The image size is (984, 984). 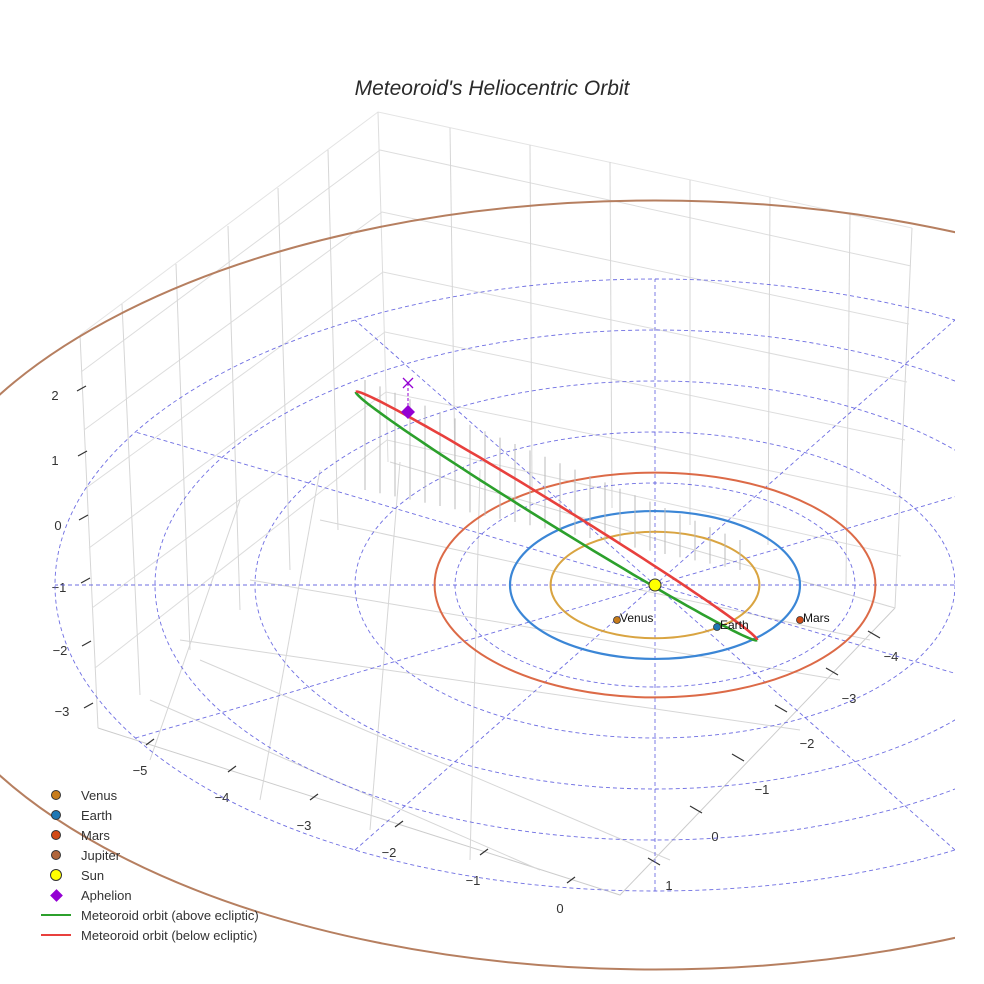 I want to click on z-tick-label: −2, so click(x=60, y=650).